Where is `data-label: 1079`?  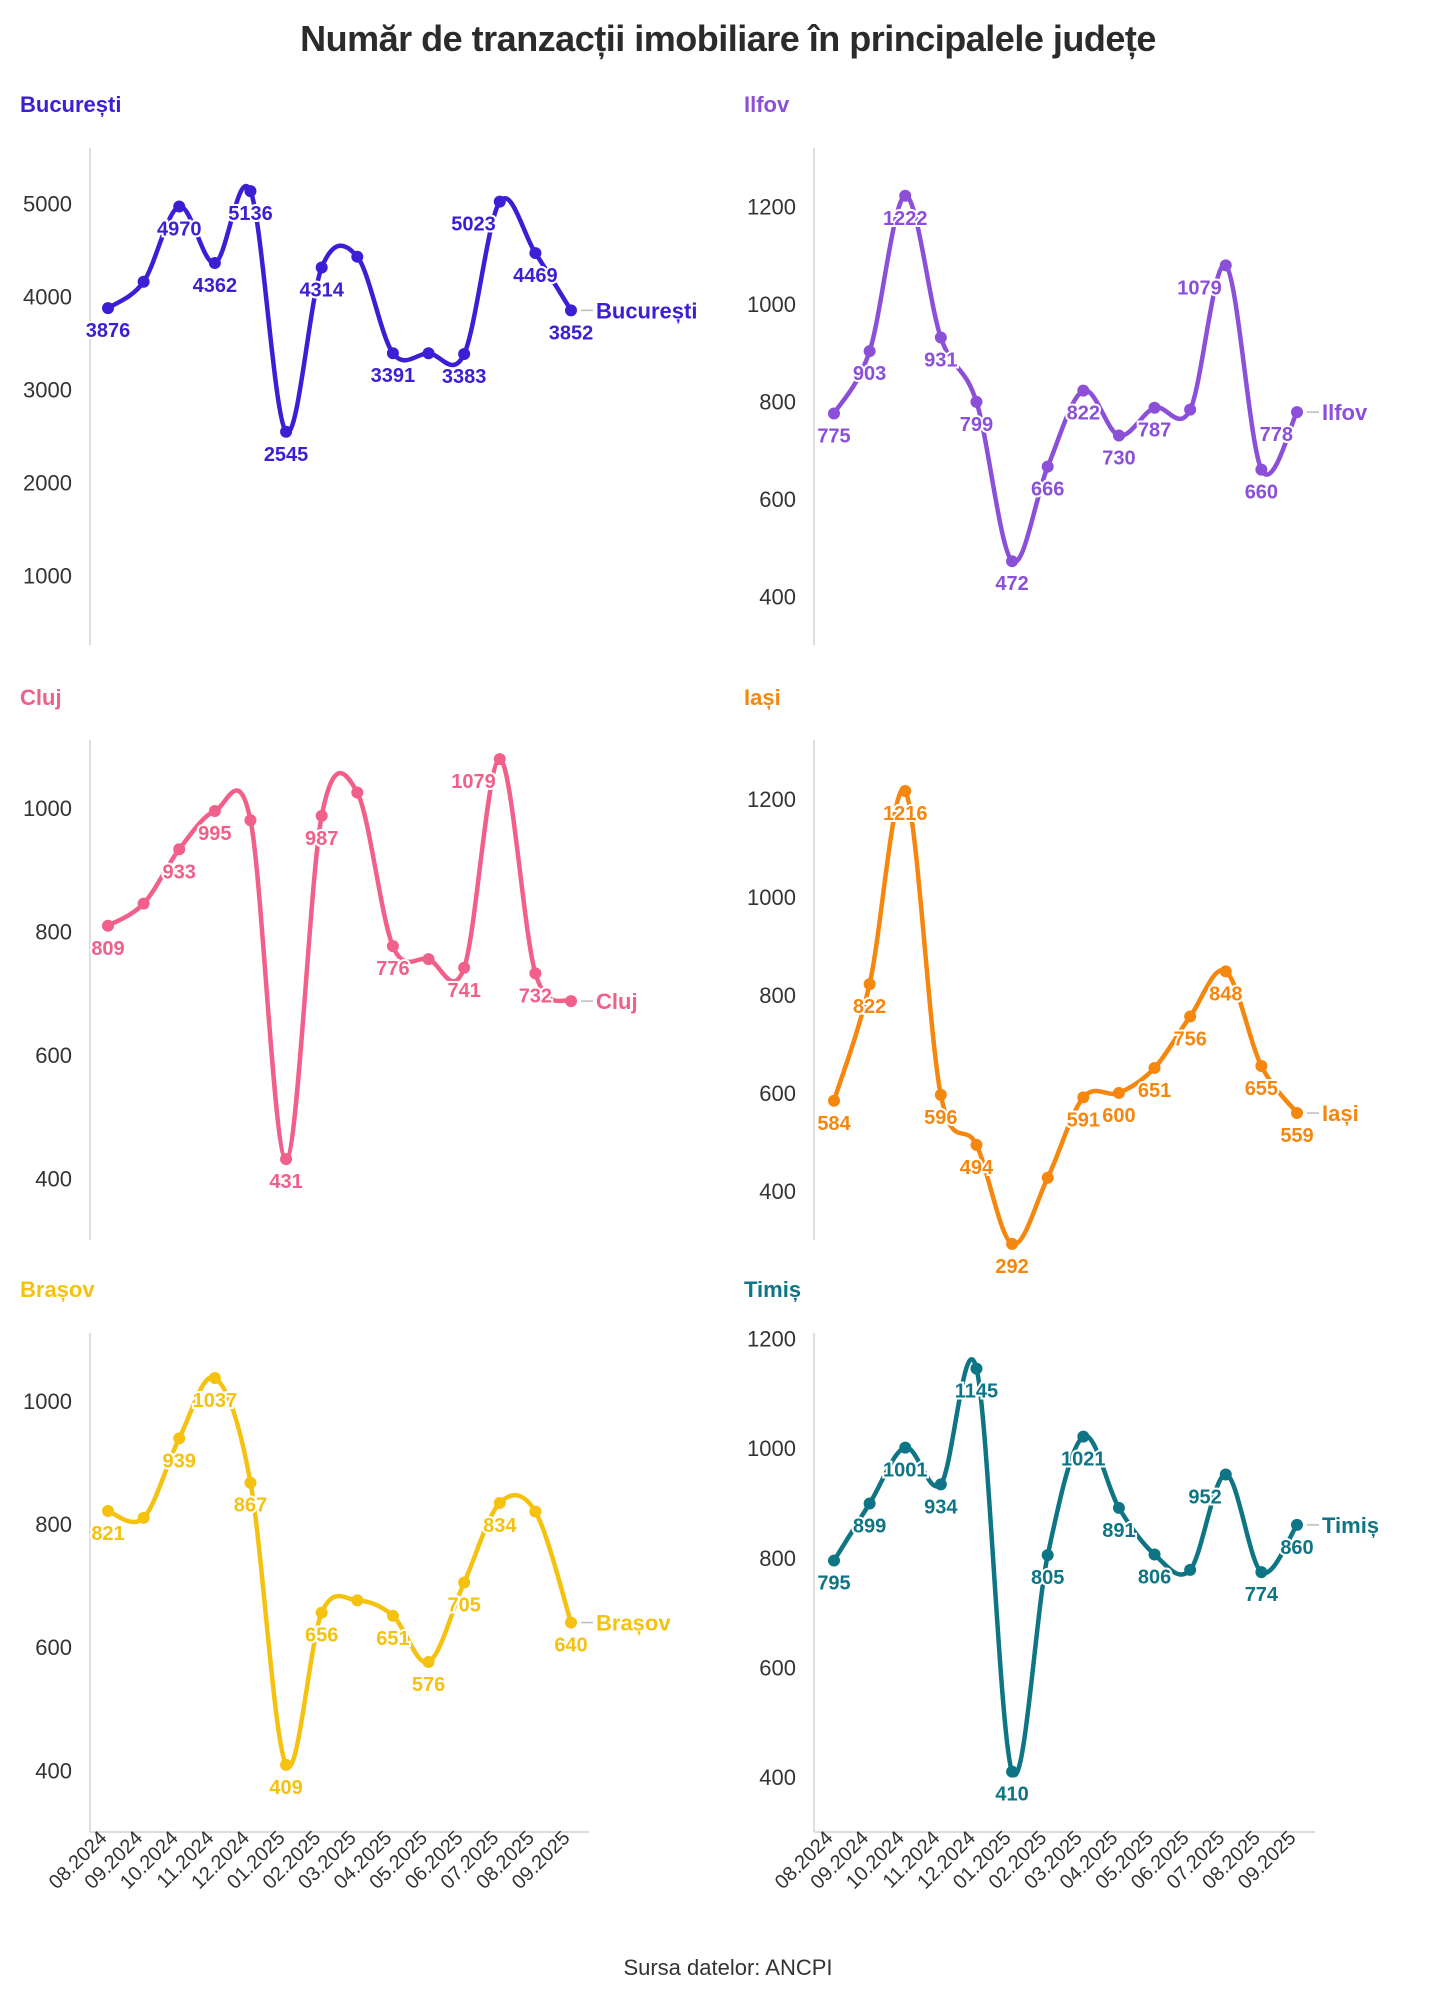 data-label: 1079 is located at coordinates (1199, 288).